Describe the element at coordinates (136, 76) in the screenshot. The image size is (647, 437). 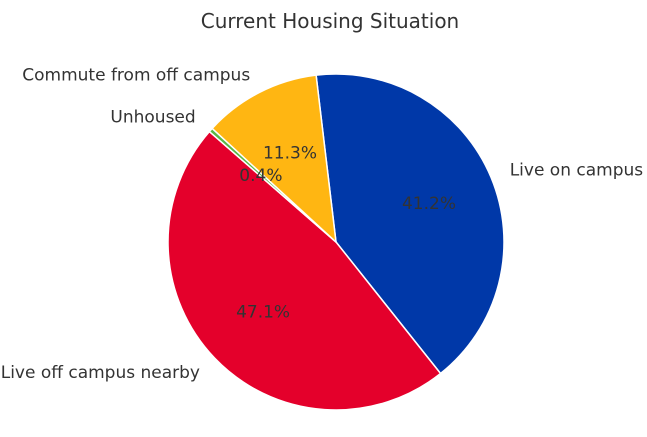
I see `slice-label-commute-from-off-campus: Commute from off campus` at that location.